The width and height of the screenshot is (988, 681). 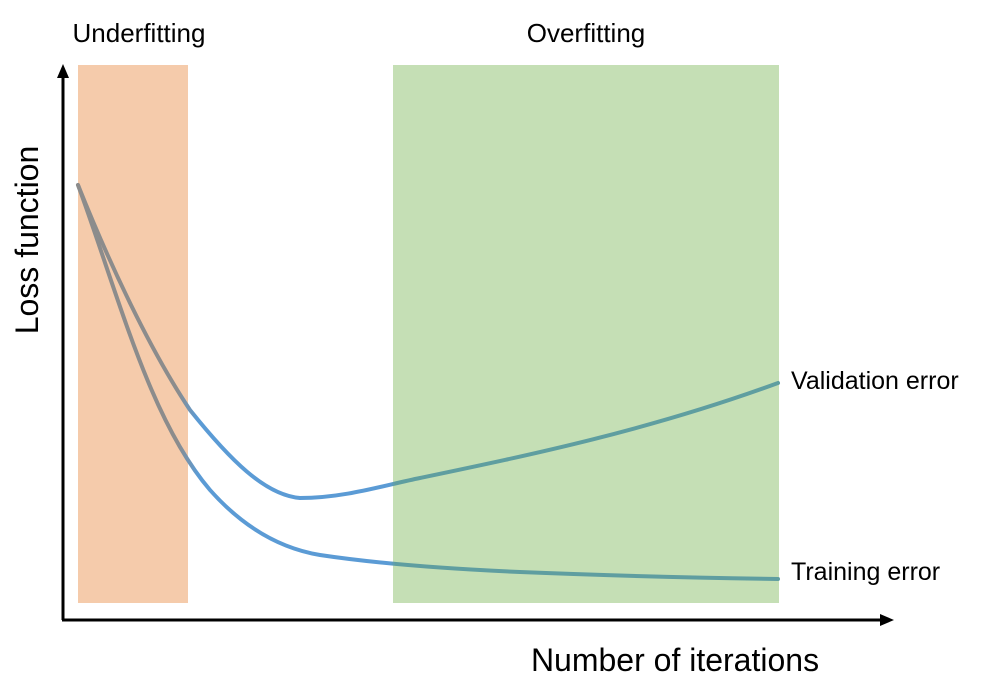 What do you see at coordinates (887, 620) in the screenshot?
I see `x-axis-arrowhead` at bounding box center [887, 620].